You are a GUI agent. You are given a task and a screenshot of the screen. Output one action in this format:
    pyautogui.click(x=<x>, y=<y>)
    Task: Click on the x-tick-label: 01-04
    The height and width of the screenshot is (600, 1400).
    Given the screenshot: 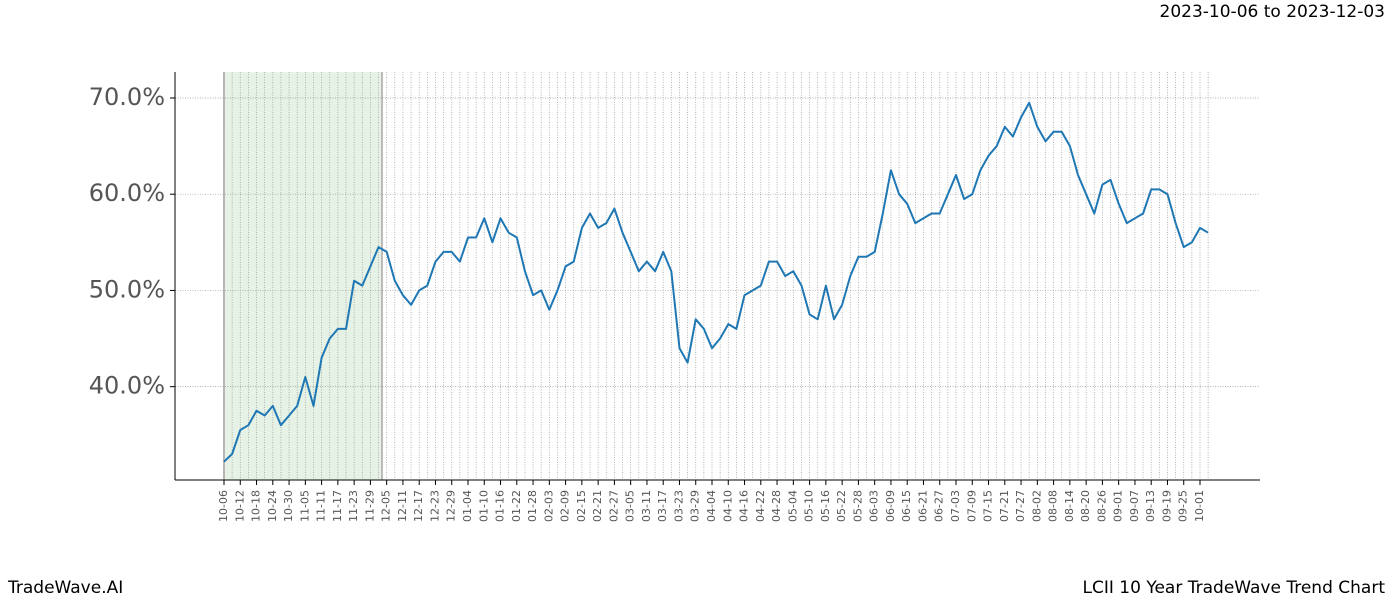 What is the action you would take?
    pyautogui.click(x=467, y=506)
    